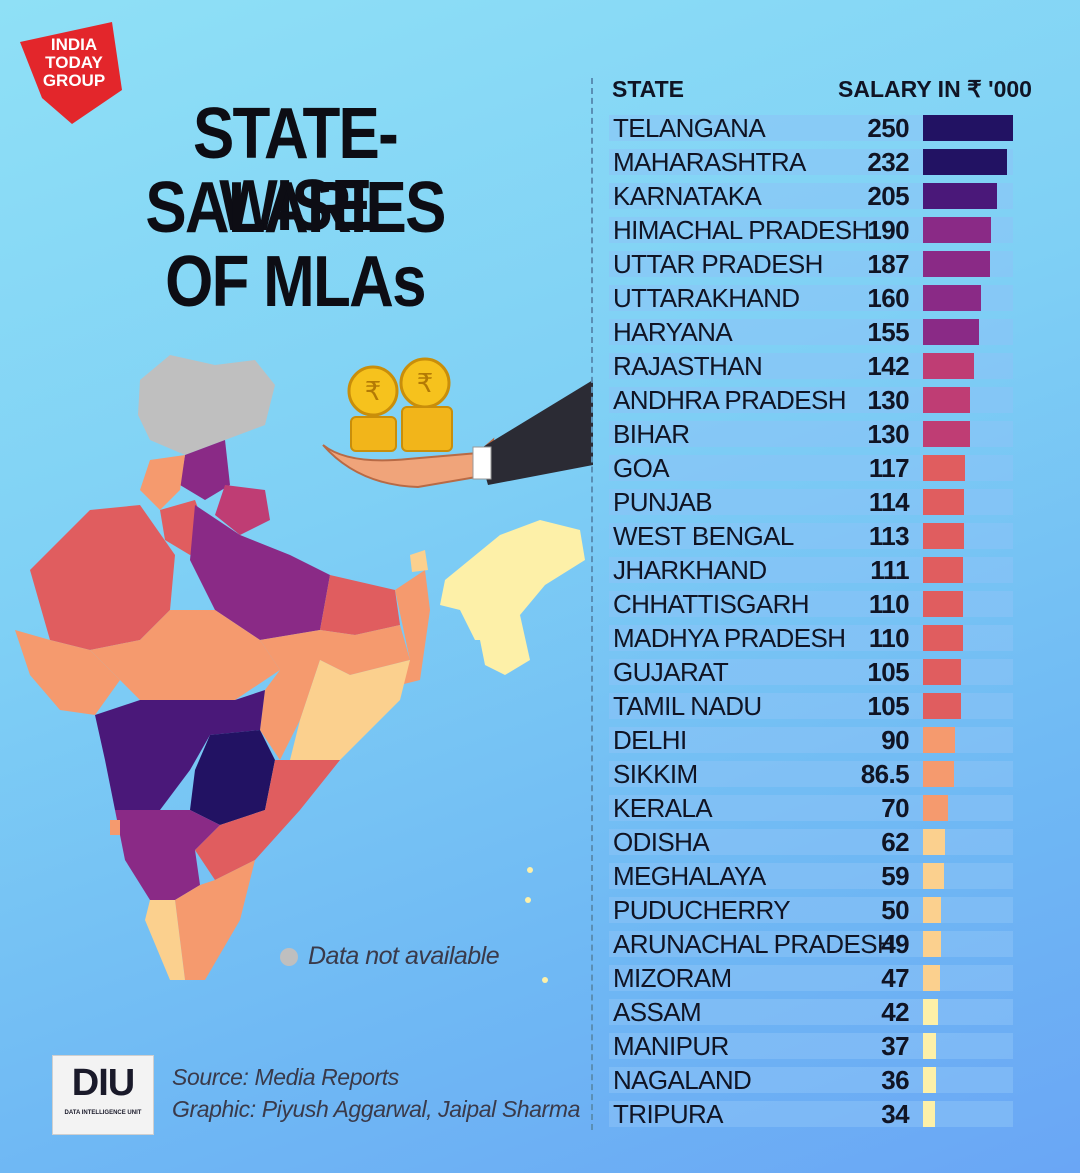 The width and height of the screenshot is (1080, 1173). What do you see at coordinates (888, 264) in the screenshot?
I see `salary-value-label: 187` at bounding box center [888, 264].